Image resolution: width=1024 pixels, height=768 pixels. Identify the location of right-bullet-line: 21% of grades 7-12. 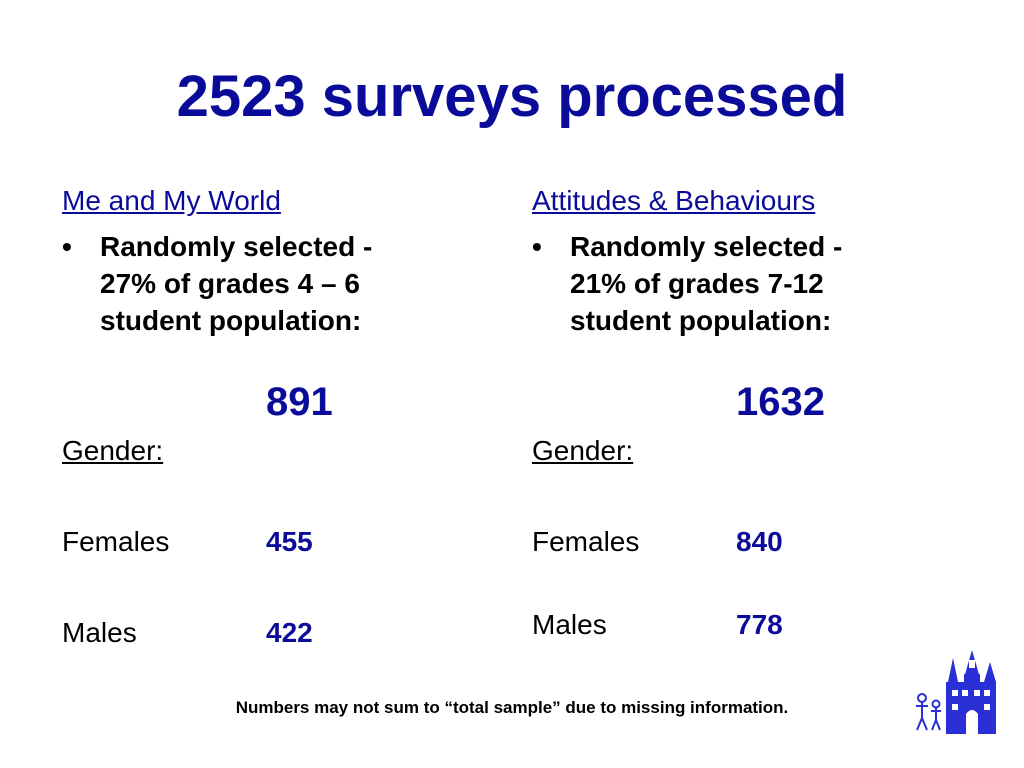
(697, 283).